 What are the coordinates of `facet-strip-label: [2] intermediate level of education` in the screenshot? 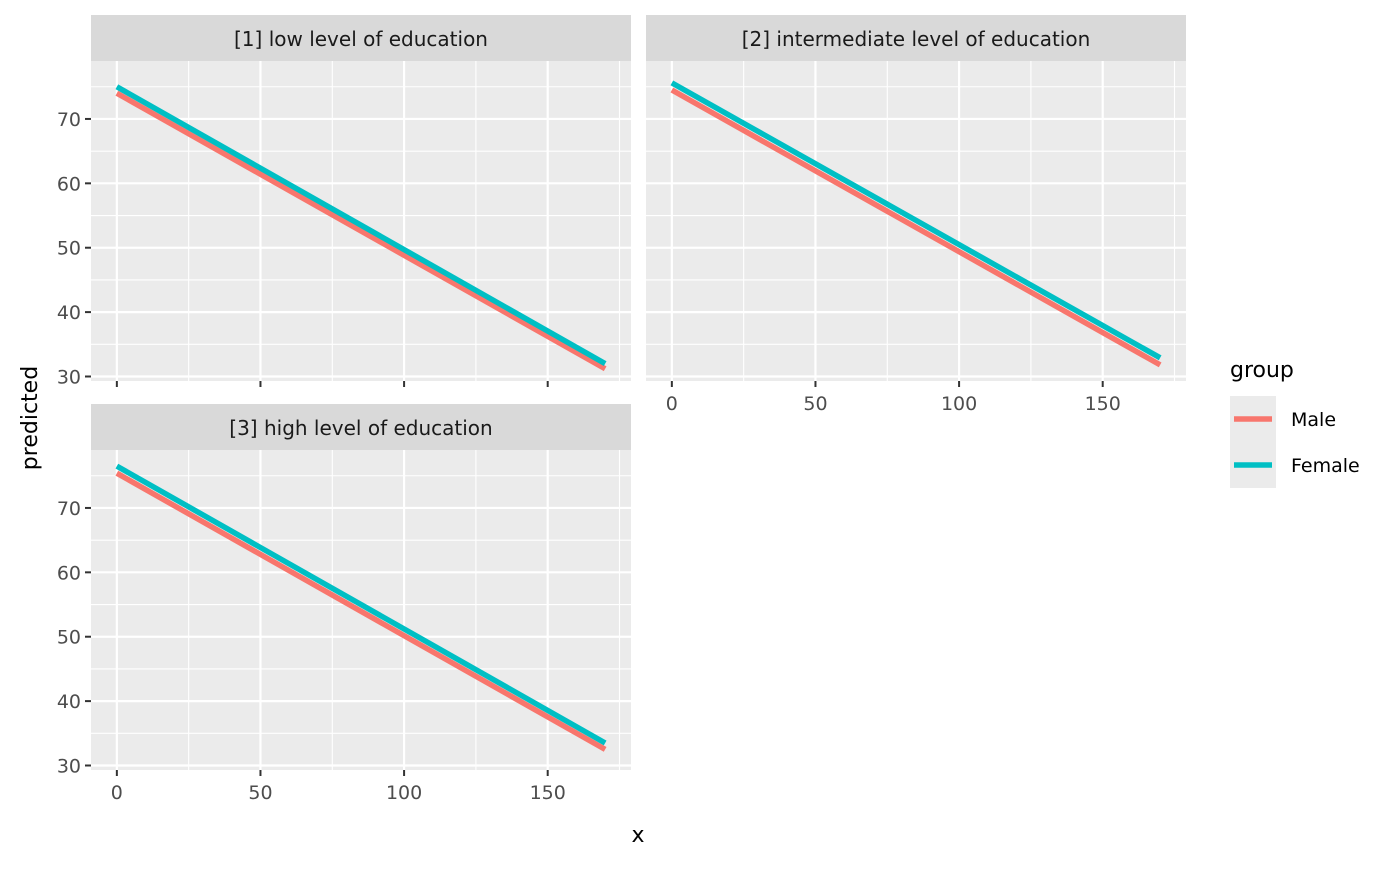 It's located at (916, 39).